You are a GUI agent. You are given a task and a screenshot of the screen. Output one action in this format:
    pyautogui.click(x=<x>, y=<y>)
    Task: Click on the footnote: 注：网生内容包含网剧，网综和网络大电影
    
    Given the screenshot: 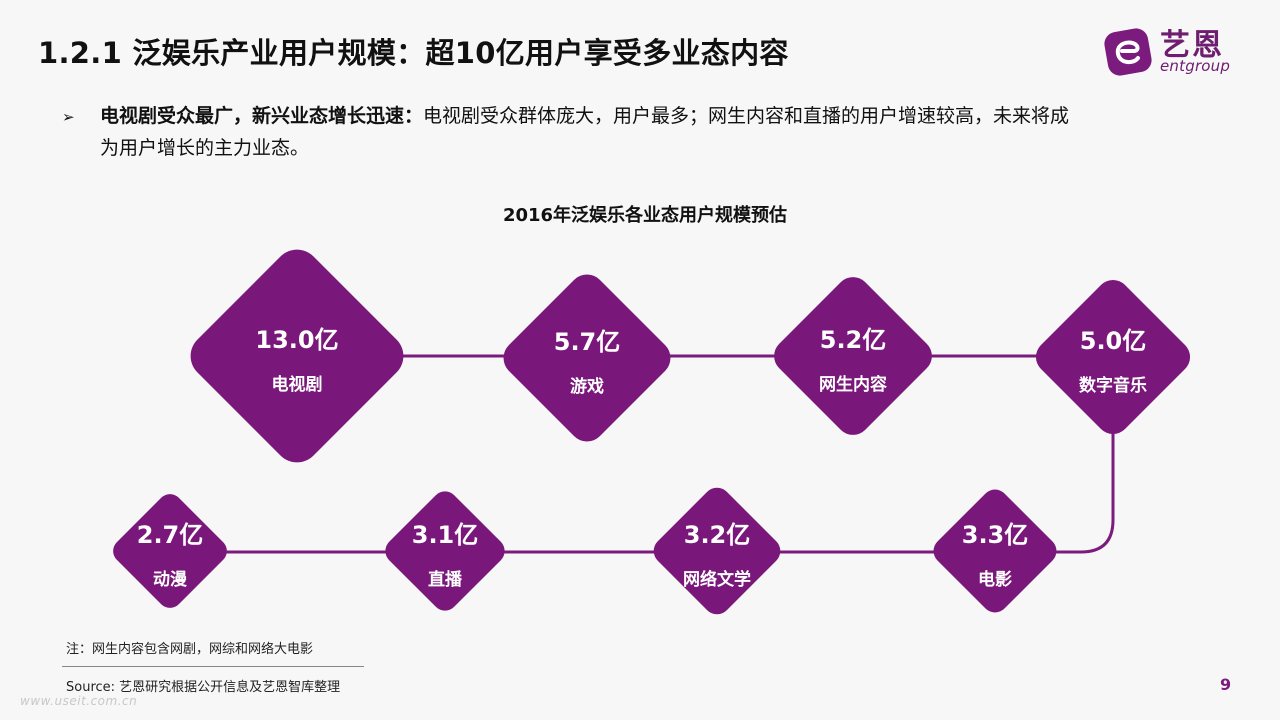 What is the action you would take?
    pyautogui.click(x=190, y=649)
    